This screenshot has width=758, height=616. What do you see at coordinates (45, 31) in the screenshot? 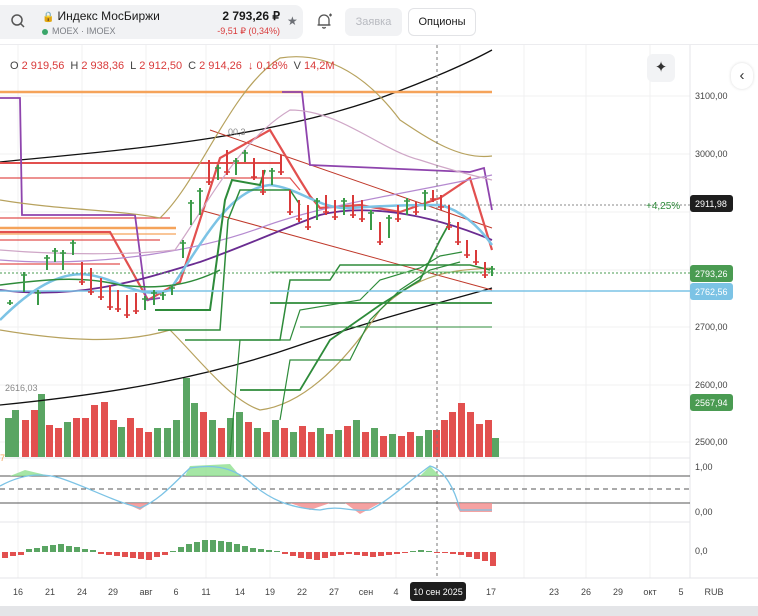
I see `exchange-dot-icon` at bounding box center [45, 31].